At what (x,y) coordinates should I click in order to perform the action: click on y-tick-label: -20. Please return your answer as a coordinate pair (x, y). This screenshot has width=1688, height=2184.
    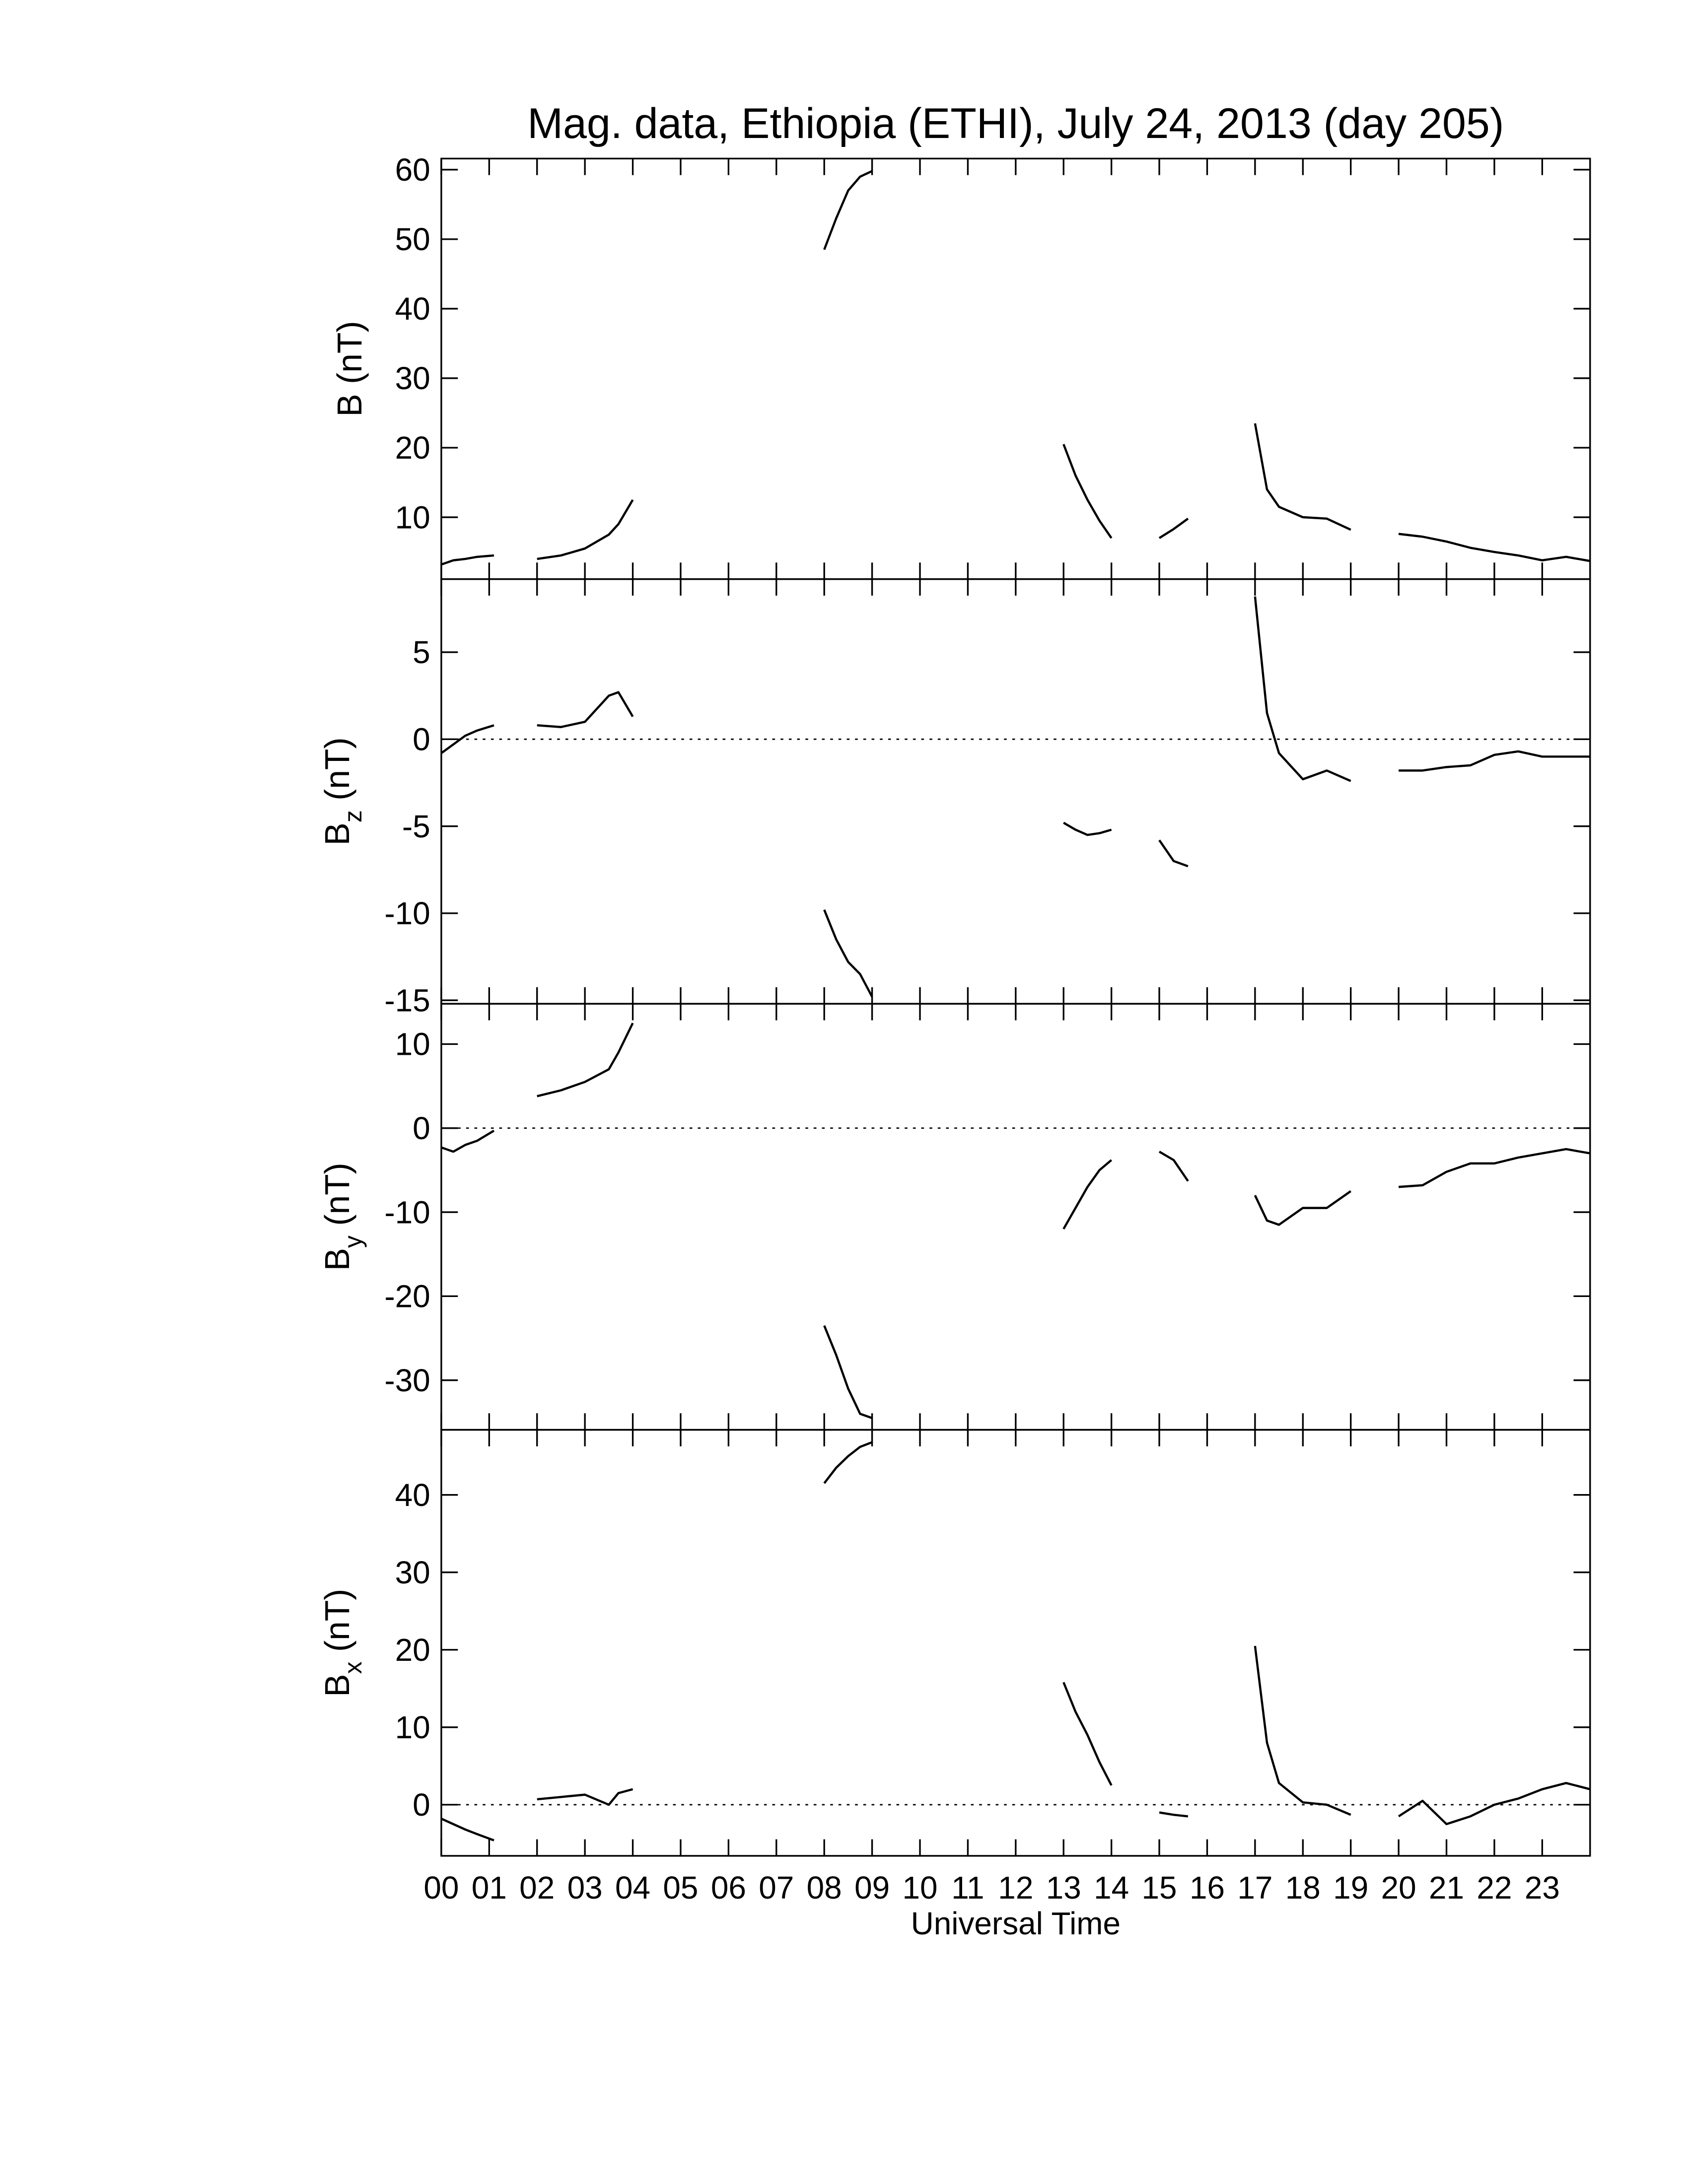
    Looking at the image, I should click on (407, 1296).